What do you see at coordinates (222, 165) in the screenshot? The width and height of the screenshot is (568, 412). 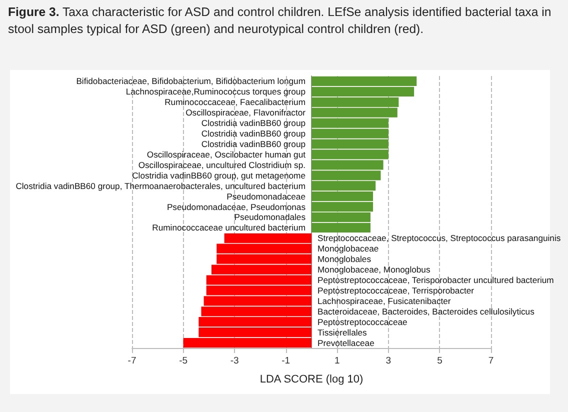 I see `y-tick-label: Oscillospiraceae, uncultured Clostridium sp.` at bounding box center [222, 165].